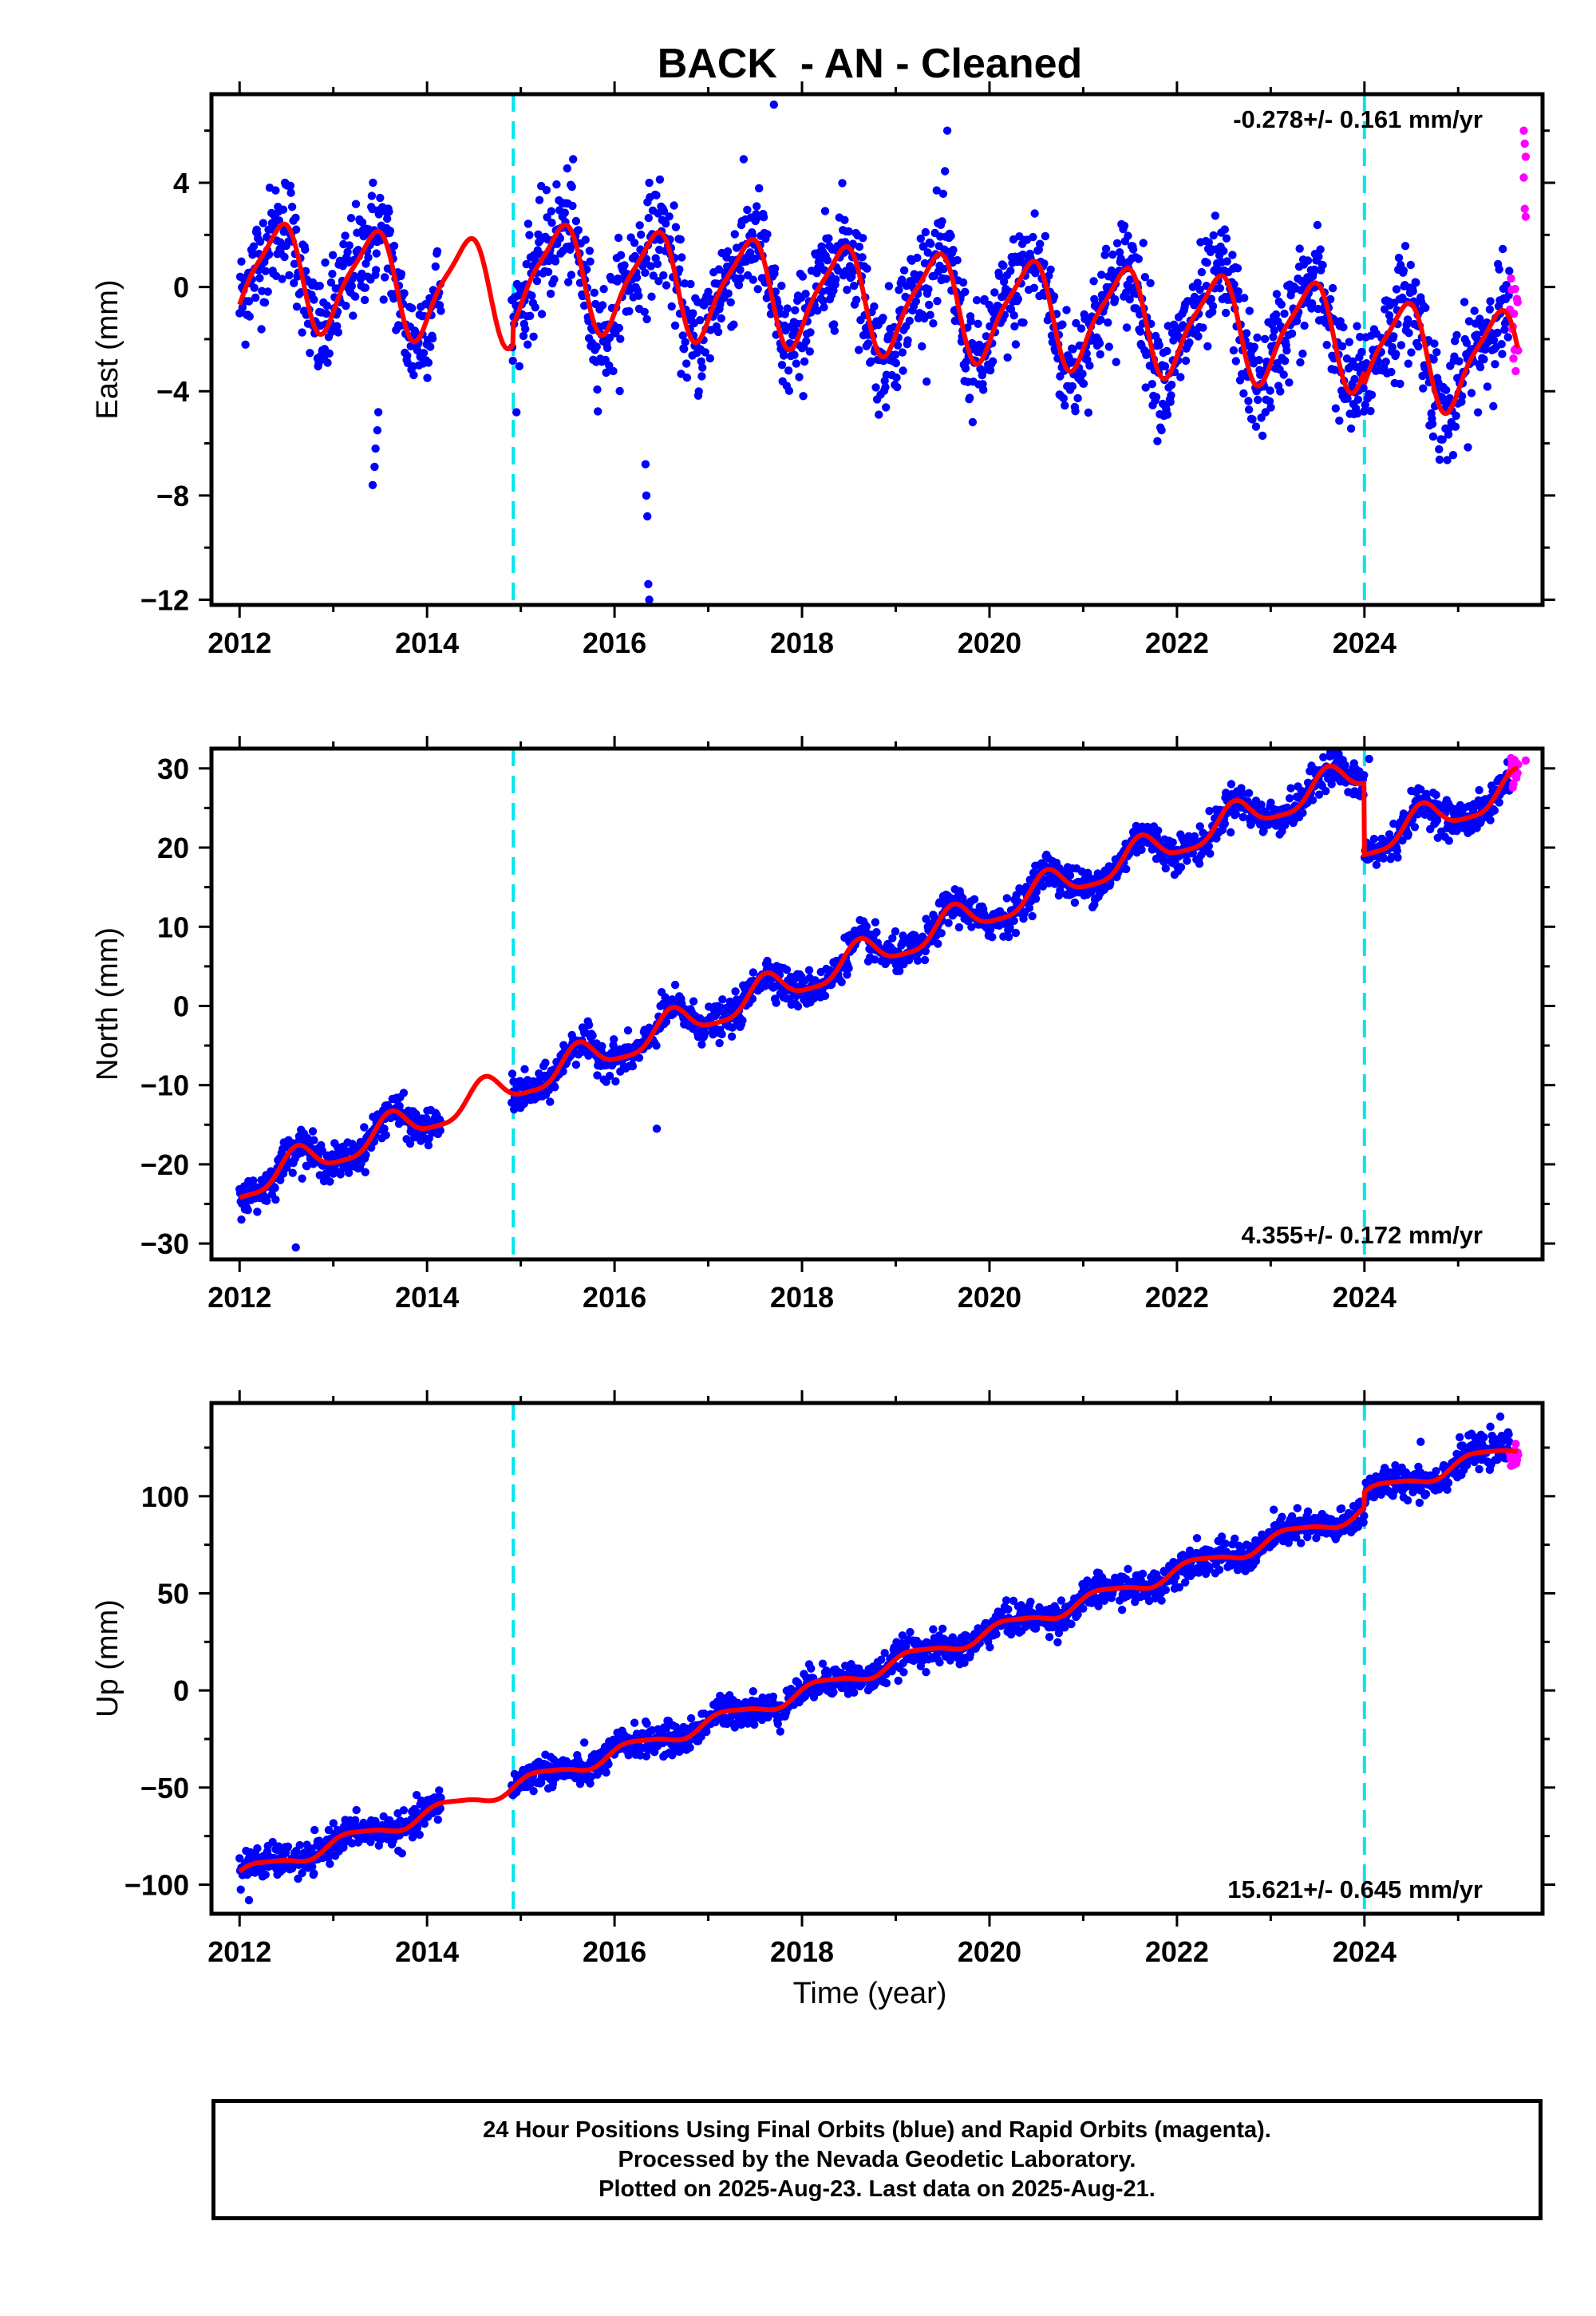 Image resolution: width=1596 pixels, height=2316 pixels. I want to click on x-tick-label: 2014, so click(427, 1297).